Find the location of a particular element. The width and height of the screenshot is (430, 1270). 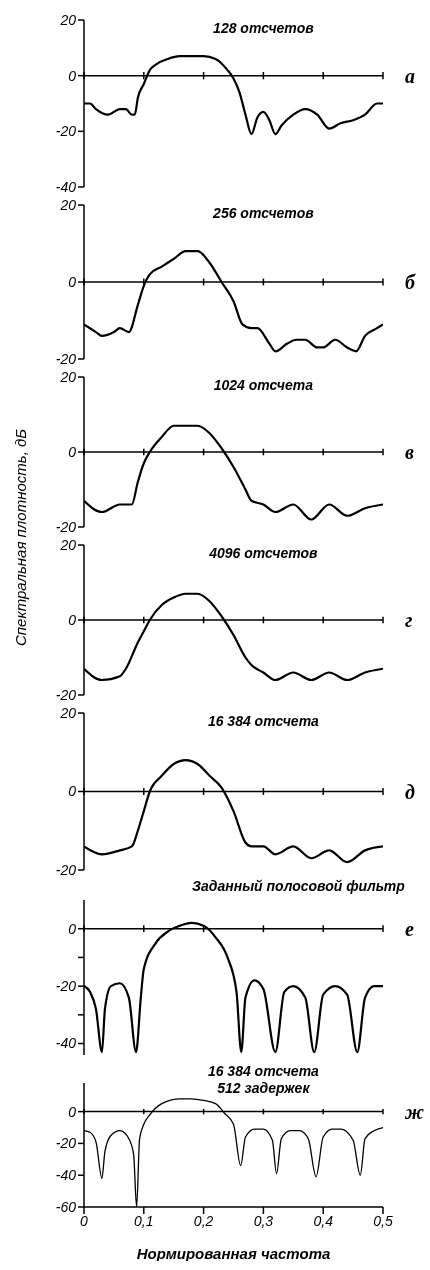

y-axis-title: Спектральная плотность, дБ is located at coordinates (20, 538).